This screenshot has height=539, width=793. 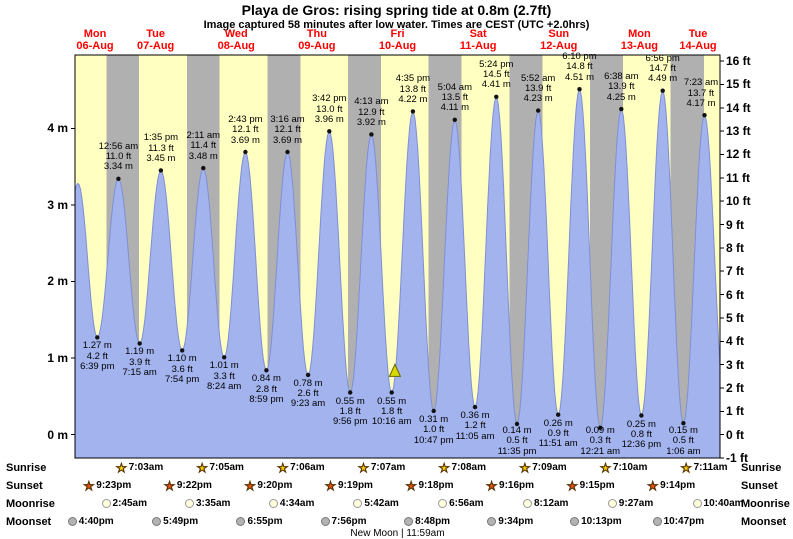 What do you see at coordinates (738, 107) in the screenshot?
I see `y-axis-label-ft: 14 ft` at bounding box center [738, 107].